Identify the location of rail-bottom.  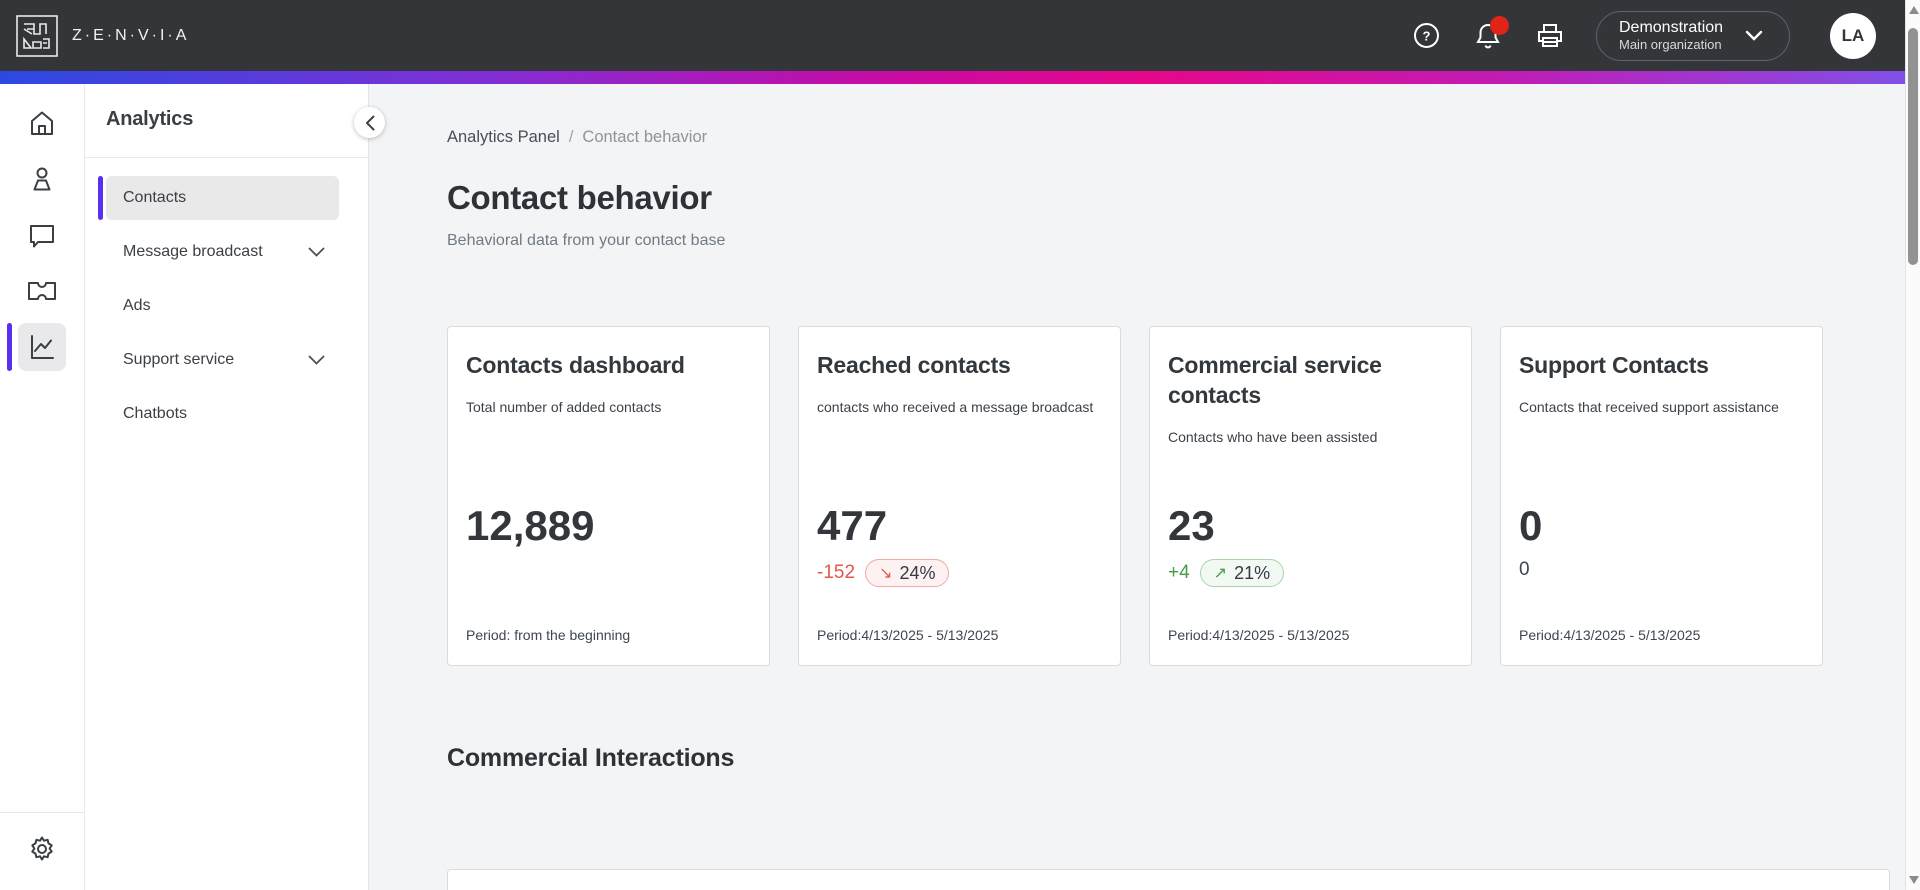
(42, 851).